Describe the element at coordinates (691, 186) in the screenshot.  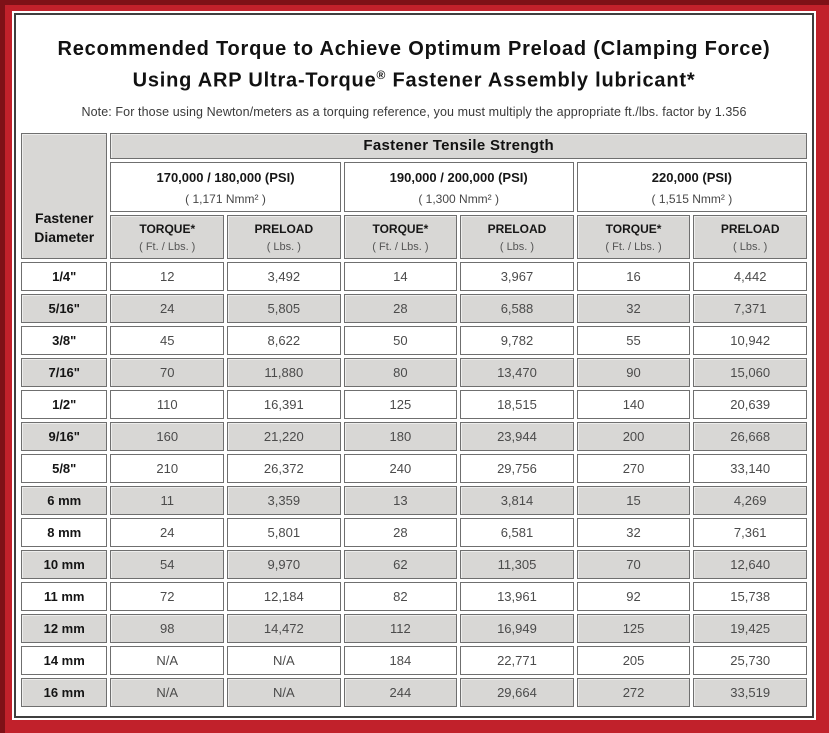
I see `psi-group-header-220: 220,000 (PSI) ( 1,515 Nmm² )` at that location.